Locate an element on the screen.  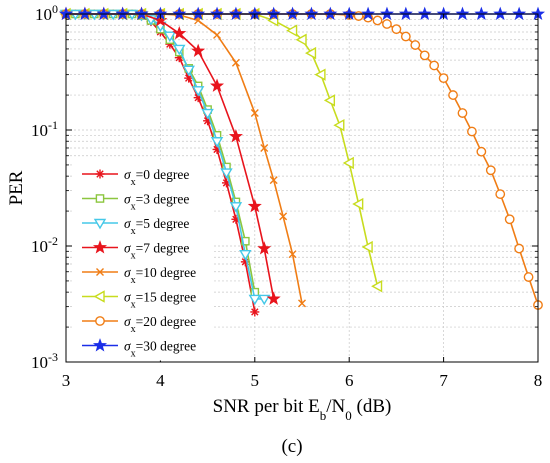
legend-entry: σx=7 degree is located at coordinates (135, 250).